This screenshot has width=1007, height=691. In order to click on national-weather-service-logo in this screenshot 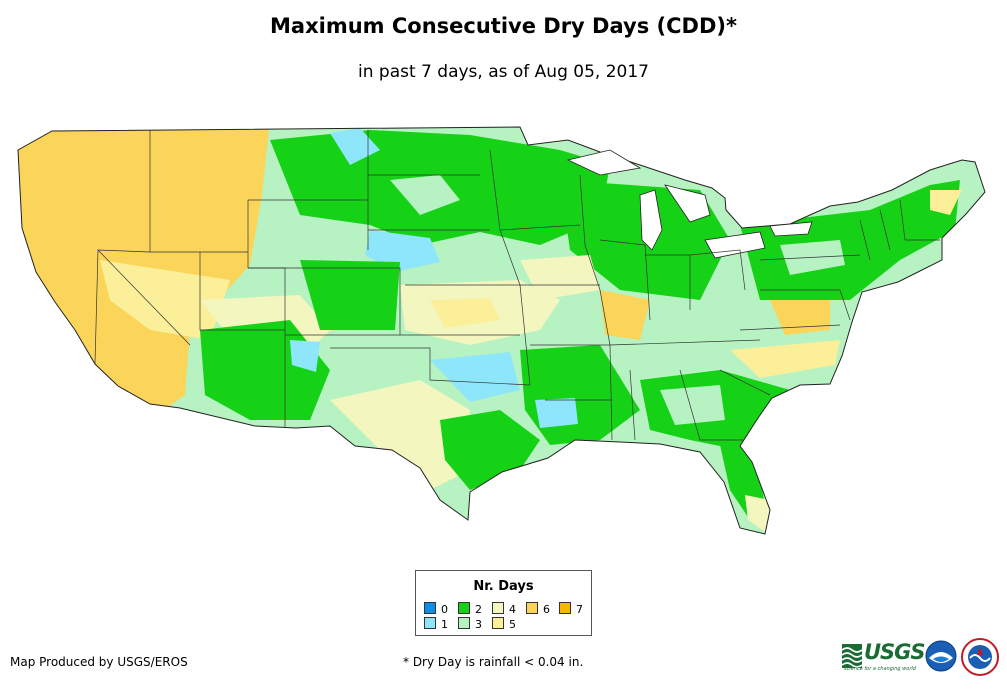, I will do `click(980, 657)`.